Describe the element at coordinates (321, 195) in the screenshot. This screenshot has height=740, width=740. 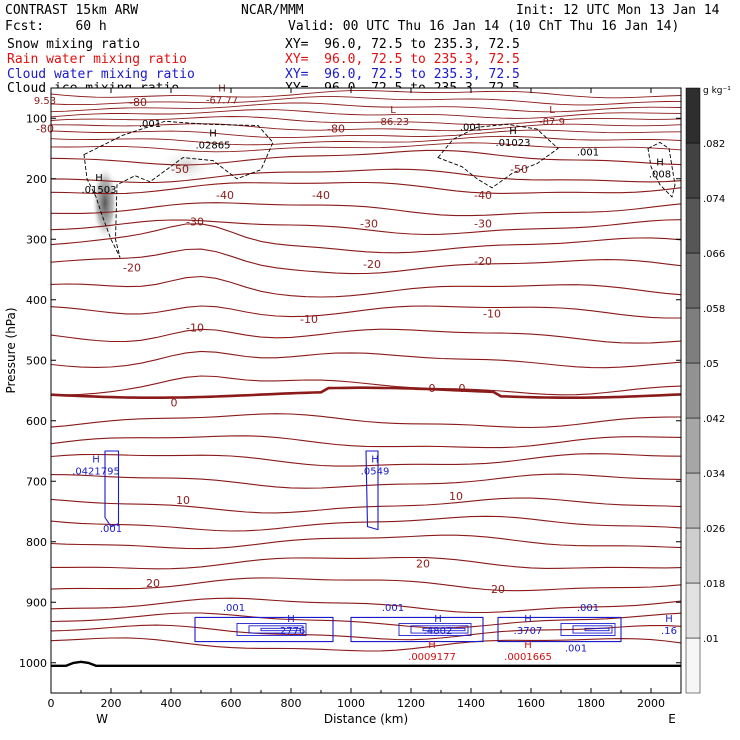
I see `isotherm-label: -40` at that location.